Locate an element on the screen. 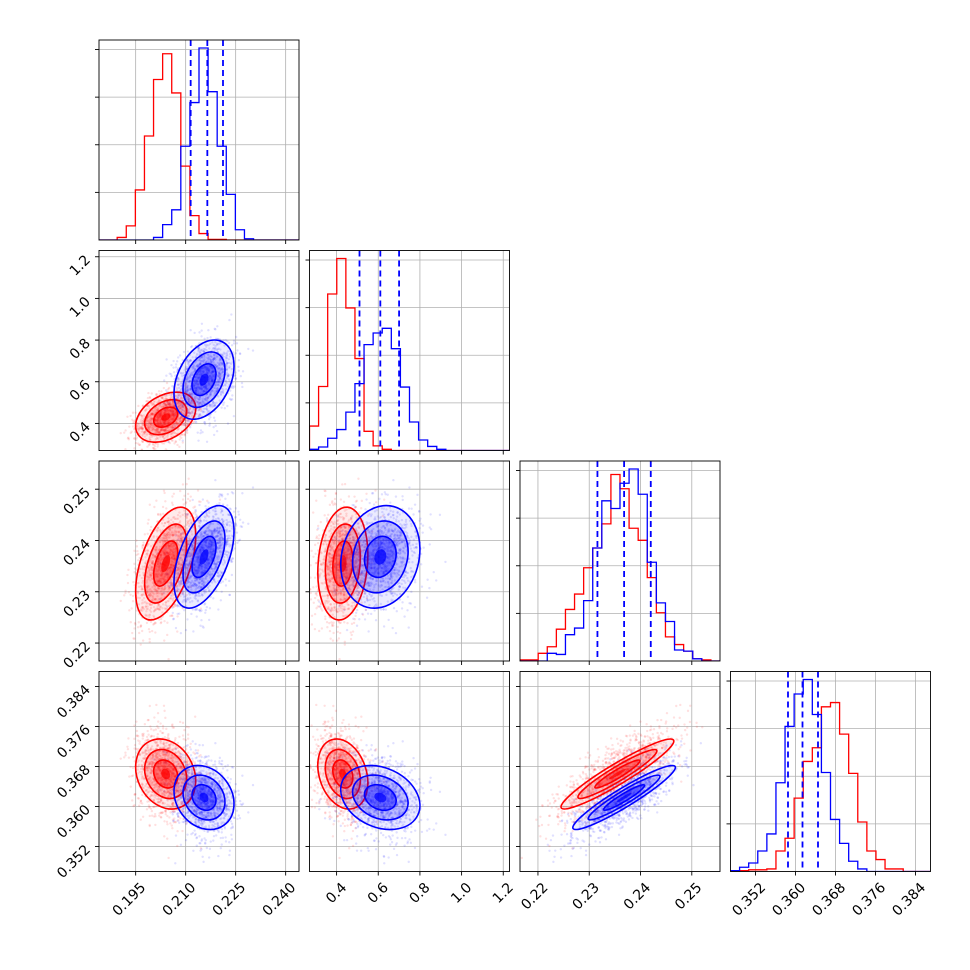 The image size is (970, 970). y-tick-label: 0.24 is located at coordinates (76, 552).